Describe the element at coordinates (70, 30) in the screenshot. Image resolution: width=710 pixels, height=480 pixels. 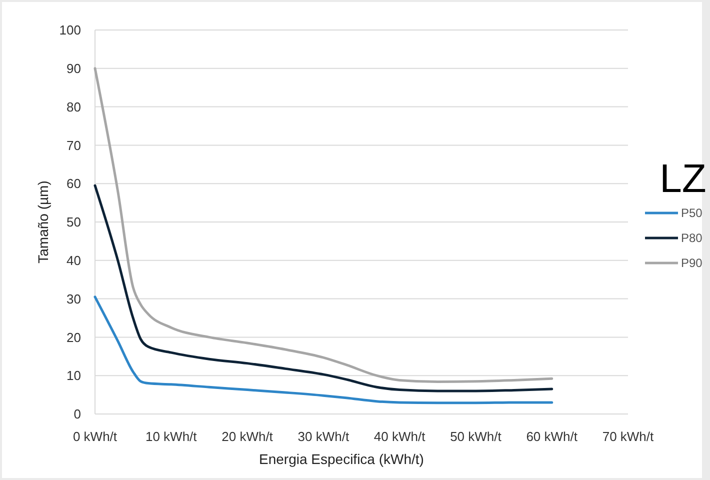
I see `y-tick-label: 100` at that location.